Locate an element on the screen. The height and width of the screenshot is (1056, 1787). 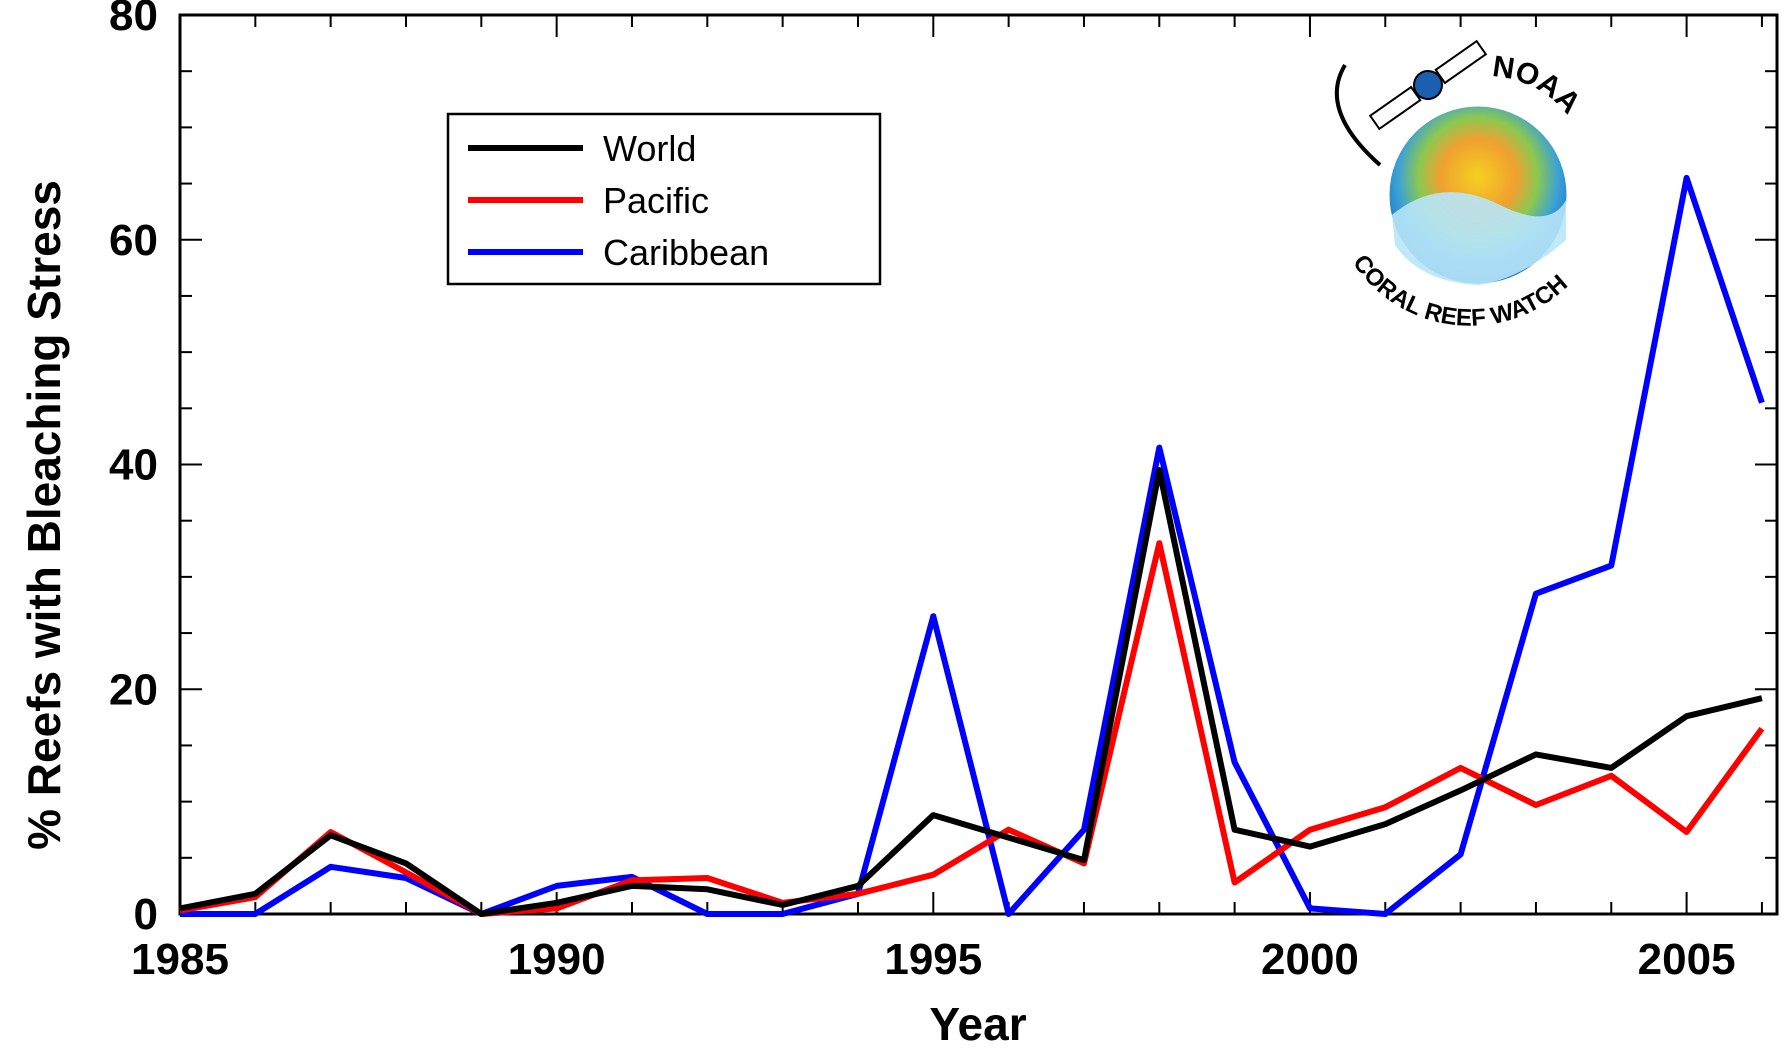
y-tick-label: 20 is located at coordinates (133, 689).